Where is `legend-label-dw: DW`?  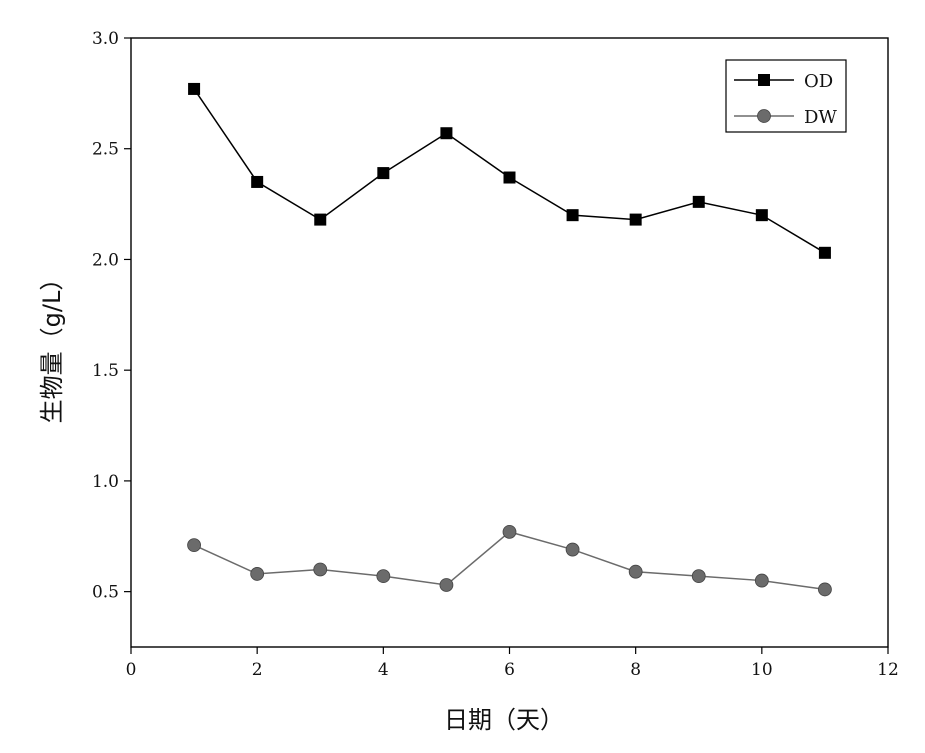 legend-label-dw: DW is located at coordinates (820, 117).